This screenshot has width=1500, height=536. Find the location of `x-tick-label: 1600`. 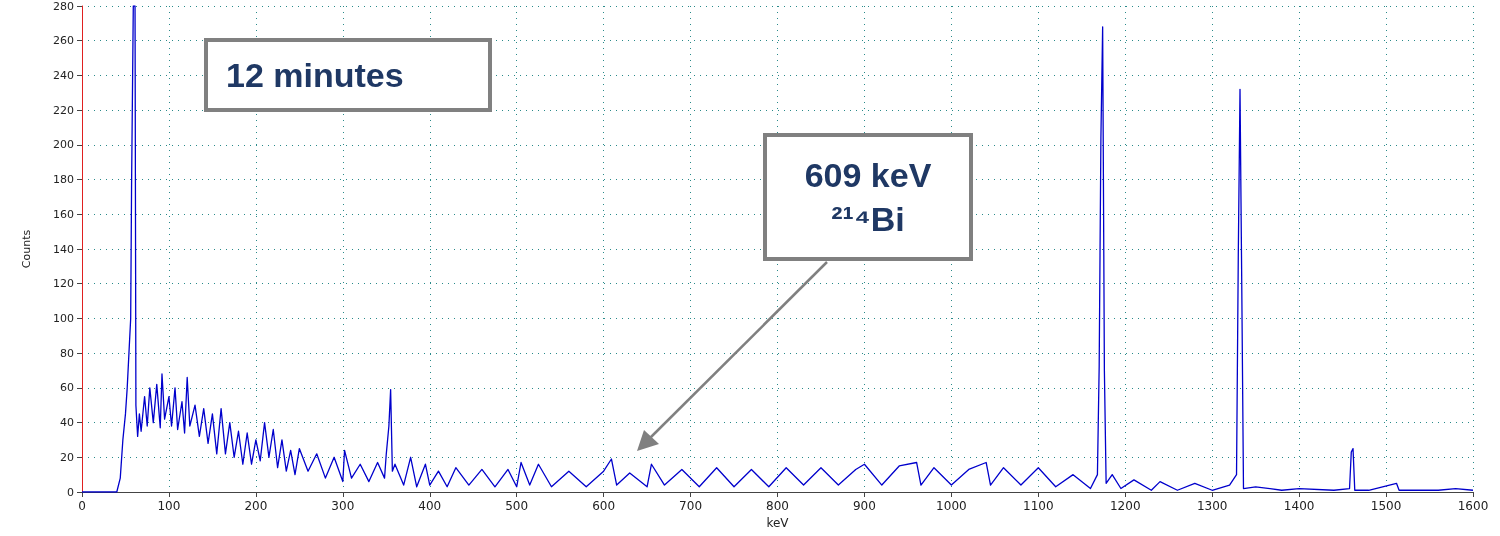

x-tick-label: 1600 is located at coordinates (1473, 506).